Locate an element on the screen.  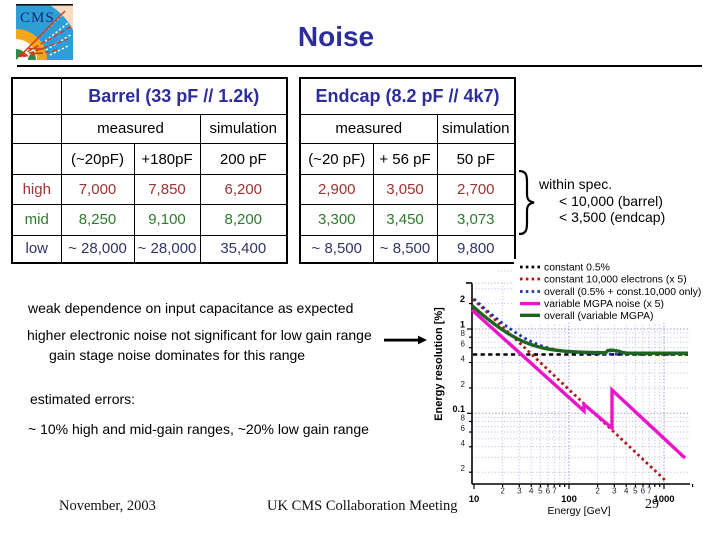
svg-text:overall (0.5% + const.10,000 o: overall (0.5% + const.10,000 only) is located at coordinates (622, 292).